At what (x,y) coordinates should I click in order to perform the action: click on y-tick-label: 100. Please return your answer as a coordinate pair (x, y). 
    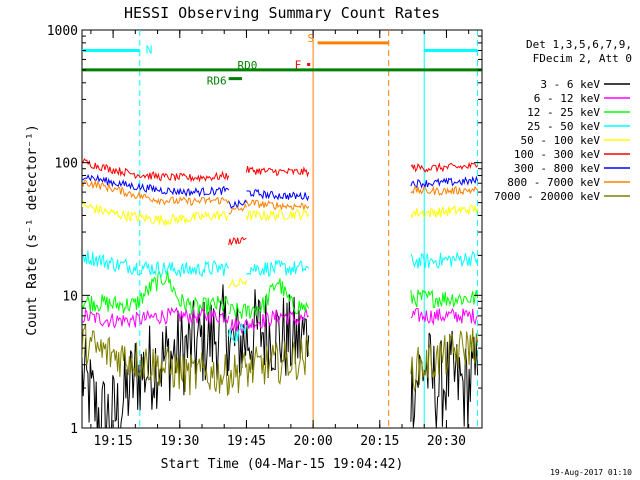
    Looking at the image, I should click on (66, 164).